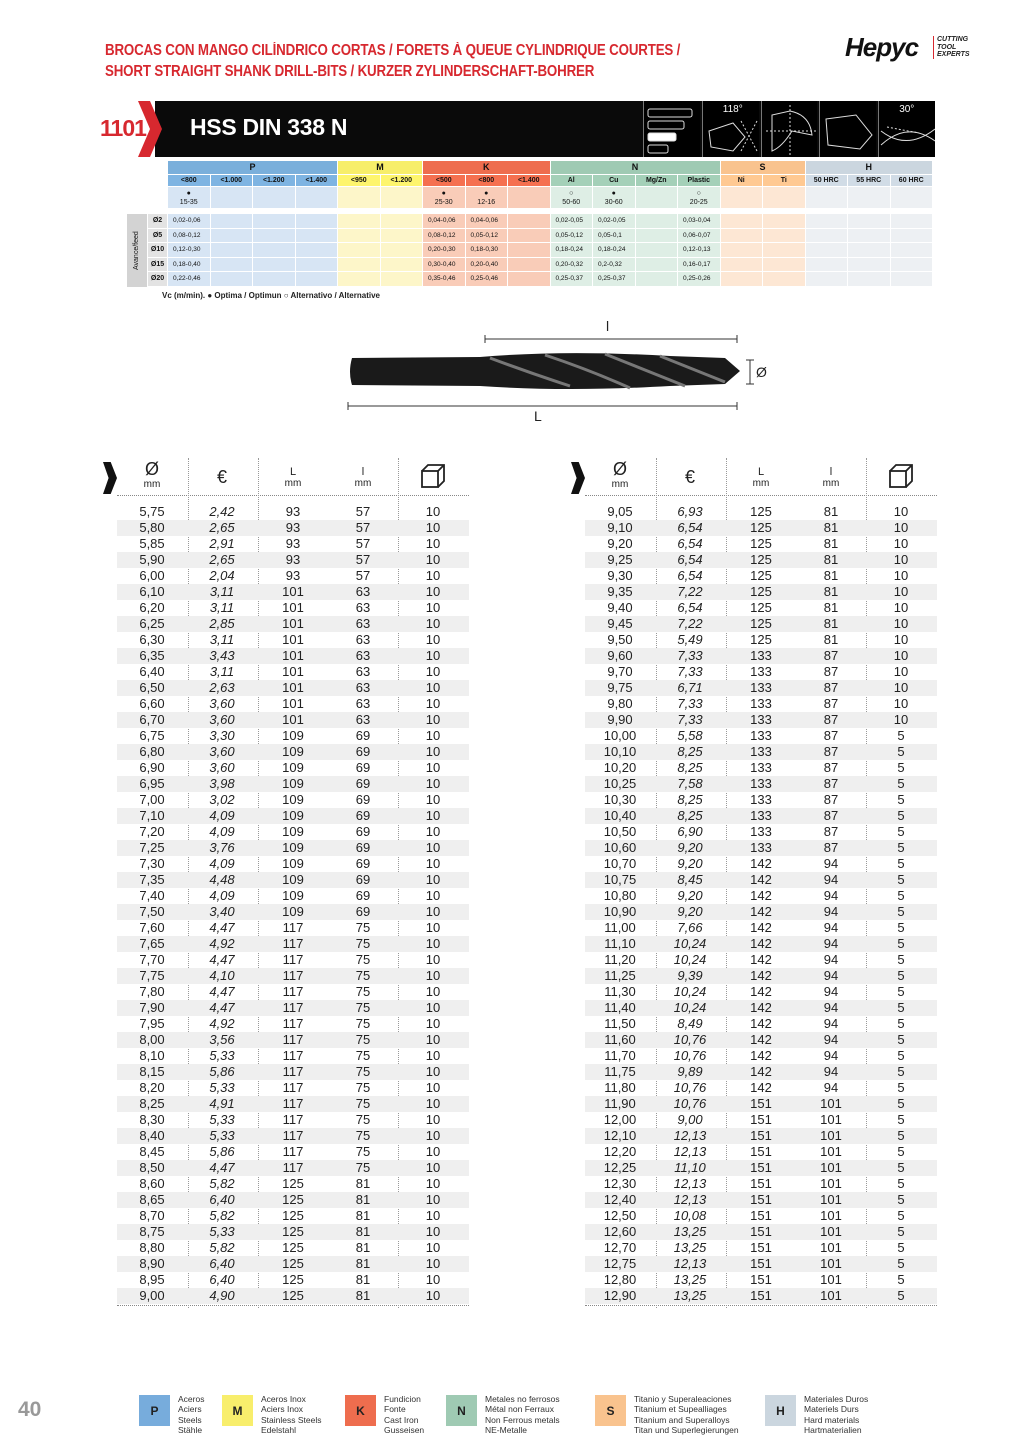 This screenshot has height=1448, width=1024. Describe the element at coordinates (152, 751) in the screenshot. I see `diameter-cell: 6,80` at that location.